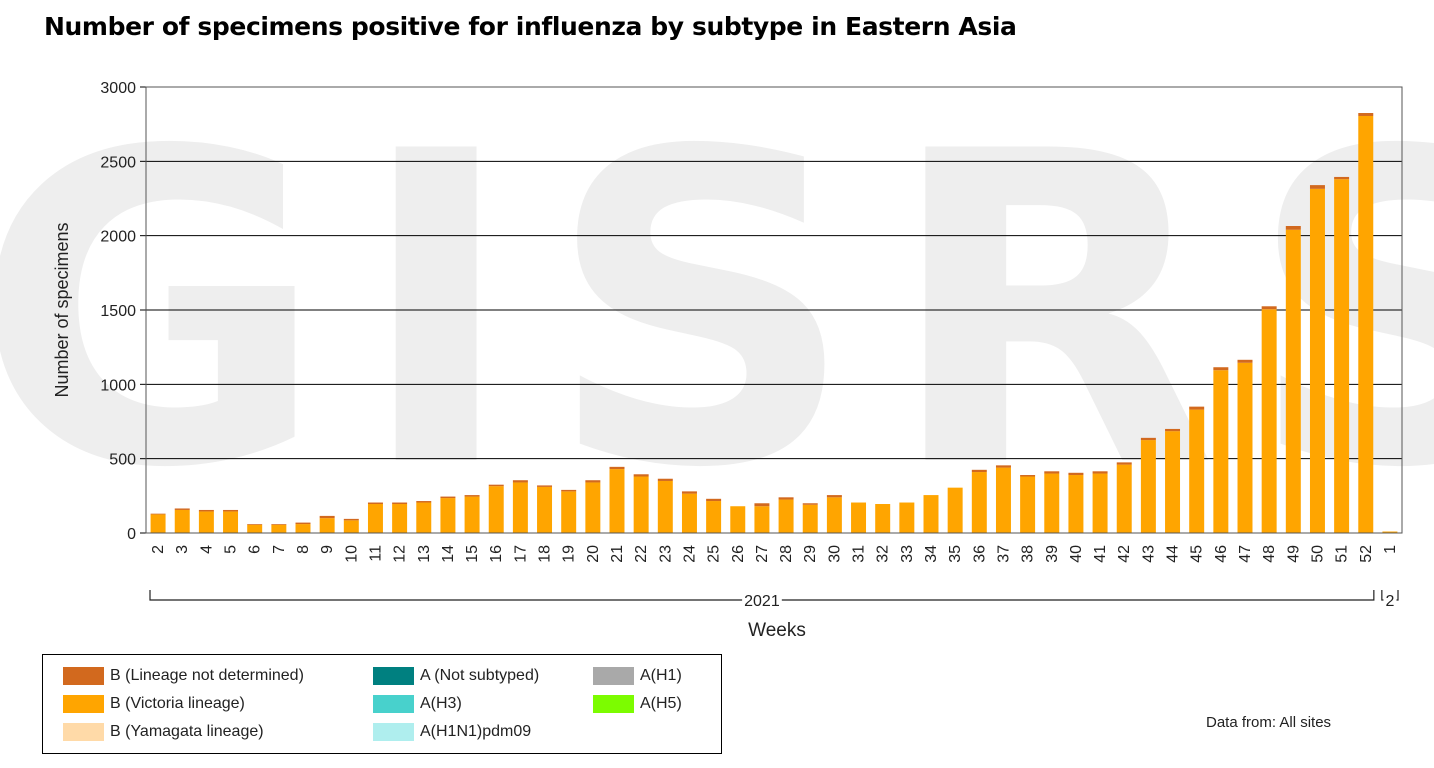  Describe the element at coordinates (1389, 601) in the screenshot. I see `year-label: 2` at that location.